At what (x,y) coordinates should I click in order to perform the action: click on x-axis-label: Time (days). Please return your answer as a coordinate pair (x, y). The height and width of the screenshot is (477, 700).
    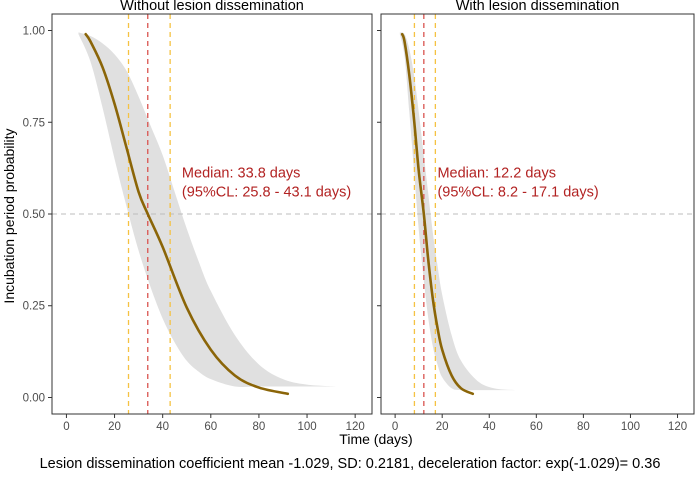
    Looking at the image, I should click on (375, 439).